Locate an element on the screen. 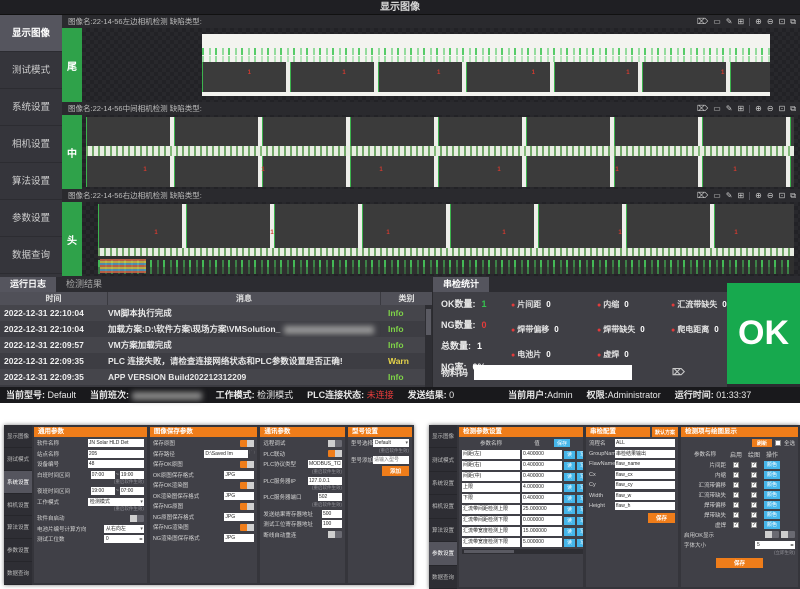 The height and width of the screenshot is (589, 800). group-name-input is located at coordinates (645, 453).